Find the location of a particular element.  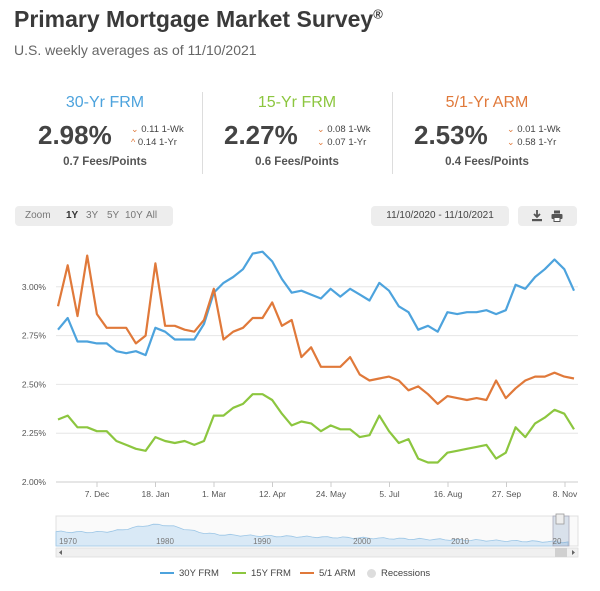

navigator-tick-label: 1970 is located at coordinates (68, 541).